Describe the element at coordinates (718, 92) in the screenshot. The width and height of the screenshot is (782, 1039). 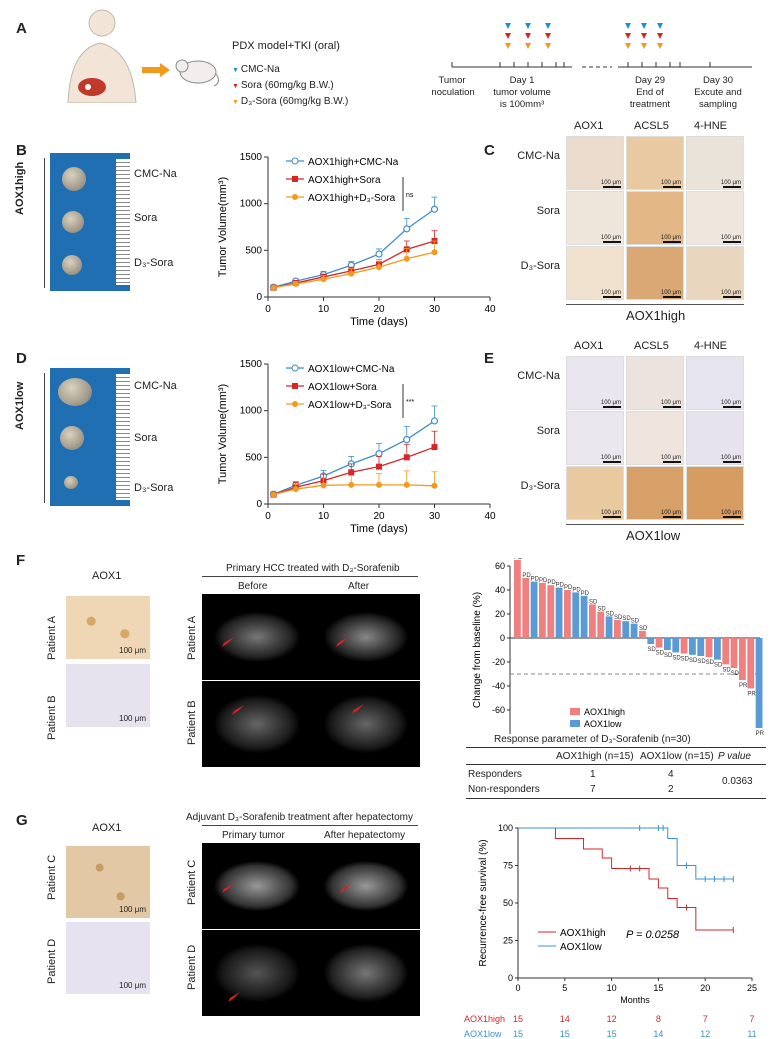
I see `timeline-label: Day 30 Excute and sampling` at that location.